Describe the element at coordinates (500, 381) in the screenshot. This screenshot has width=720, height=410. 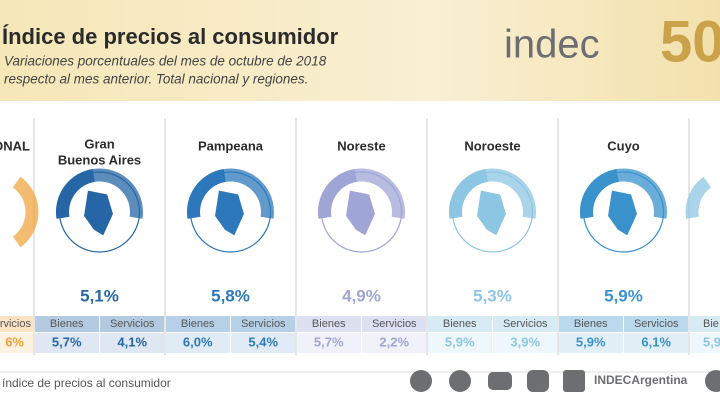
I see `icon-youtube` at that location.